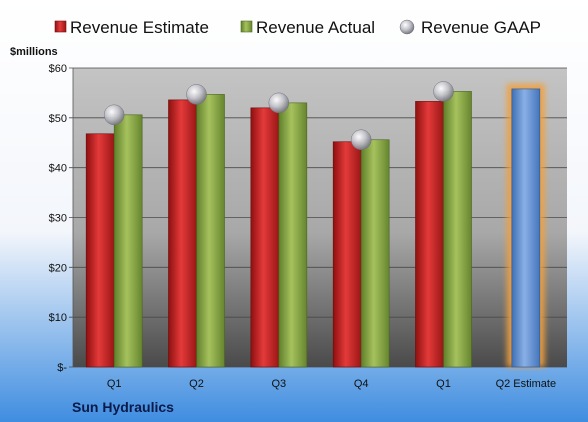  Describe the element at coordinates (123, 407) in the screenshot. I see `company-name: Sun Hydraulics` at that location.